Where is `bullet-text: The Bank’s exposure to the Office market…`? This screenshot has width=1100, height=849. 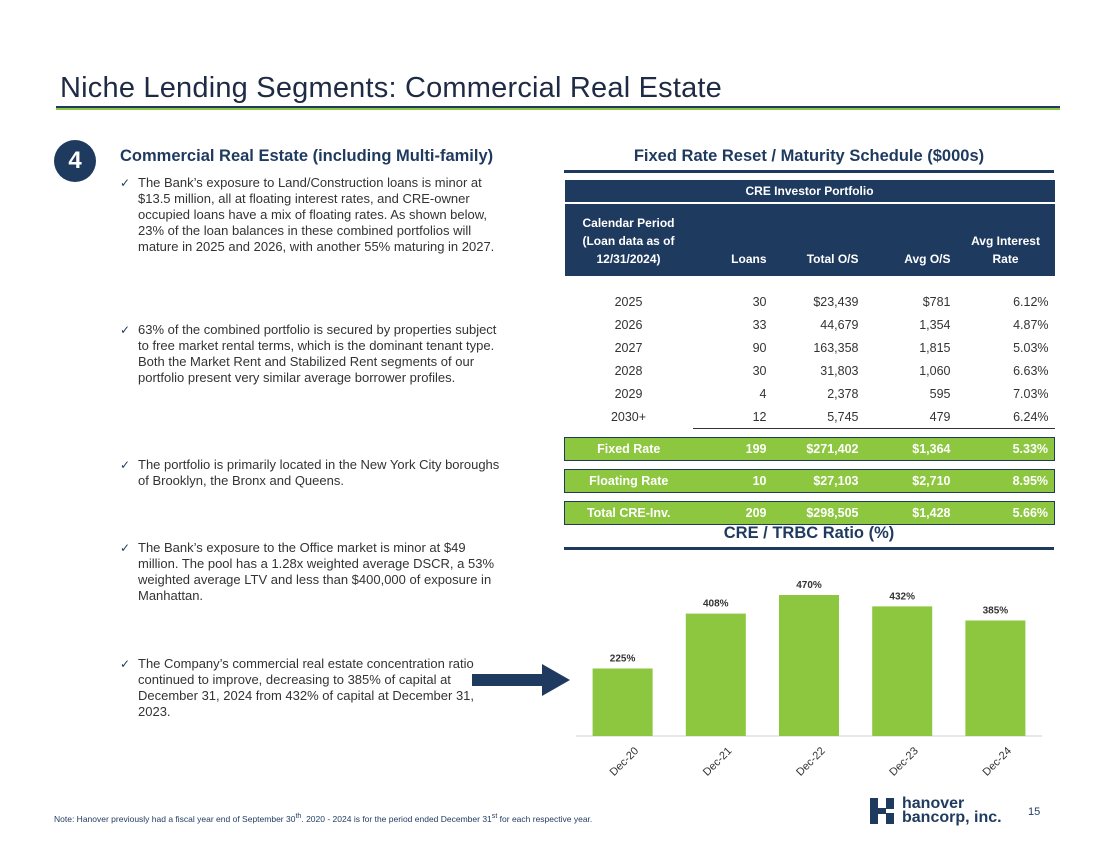
bullet-text: The Bank’s exposure to the Office market… is located at coordinates (316, 571).